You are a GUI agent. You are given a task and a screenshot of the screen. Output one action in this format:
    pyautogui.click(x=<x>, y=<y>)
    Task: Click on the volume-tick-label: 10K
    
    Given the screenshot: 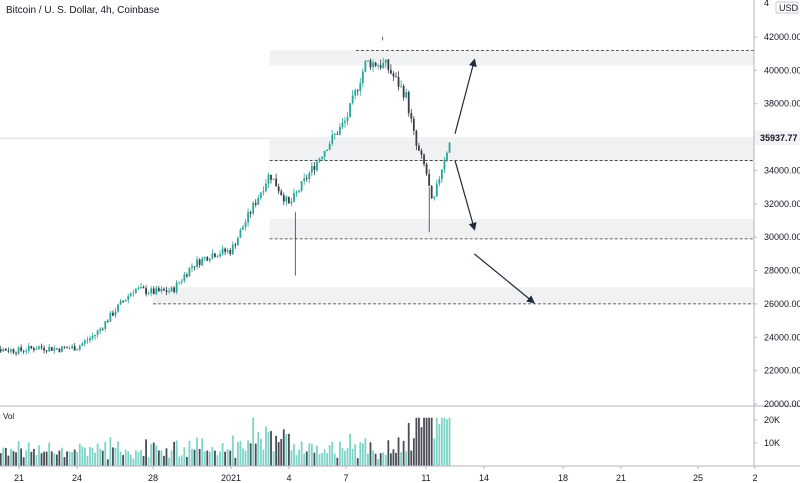 What is the action you would take?
    pyautogui.click(x=772, y=443)
    